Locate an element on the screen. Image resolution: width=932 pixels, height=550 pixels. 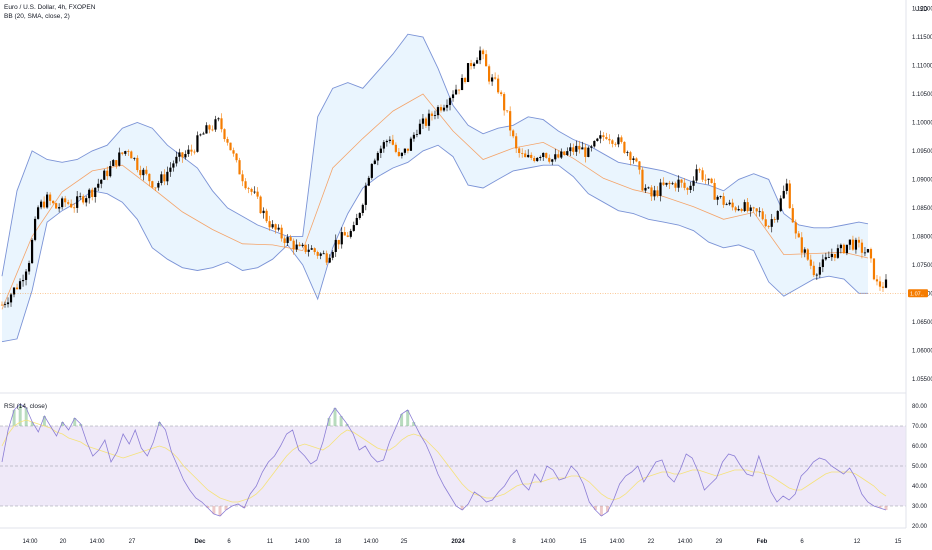
rsi-tick-label: 30.00 is located at coordinates (920, 507).